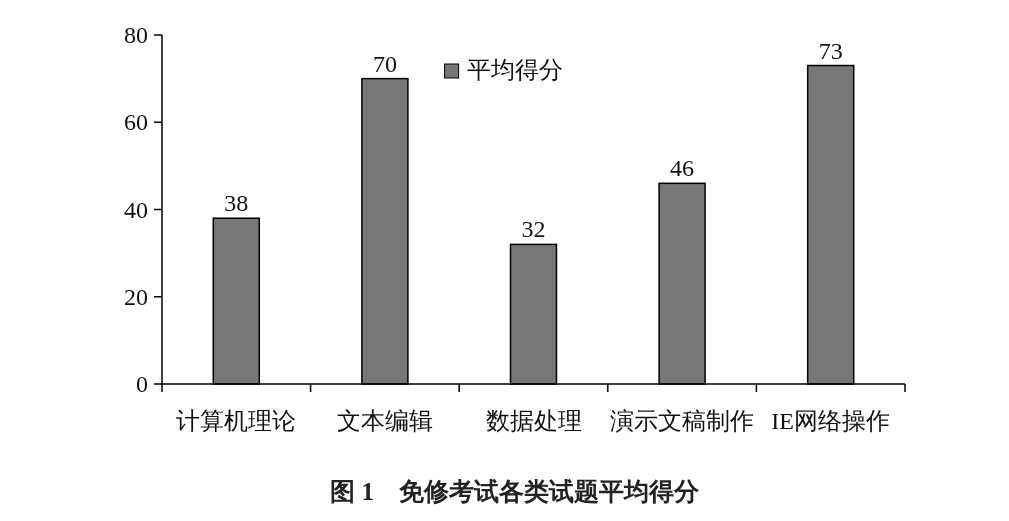  I want to click on data-label: 70, so click(384, 63).